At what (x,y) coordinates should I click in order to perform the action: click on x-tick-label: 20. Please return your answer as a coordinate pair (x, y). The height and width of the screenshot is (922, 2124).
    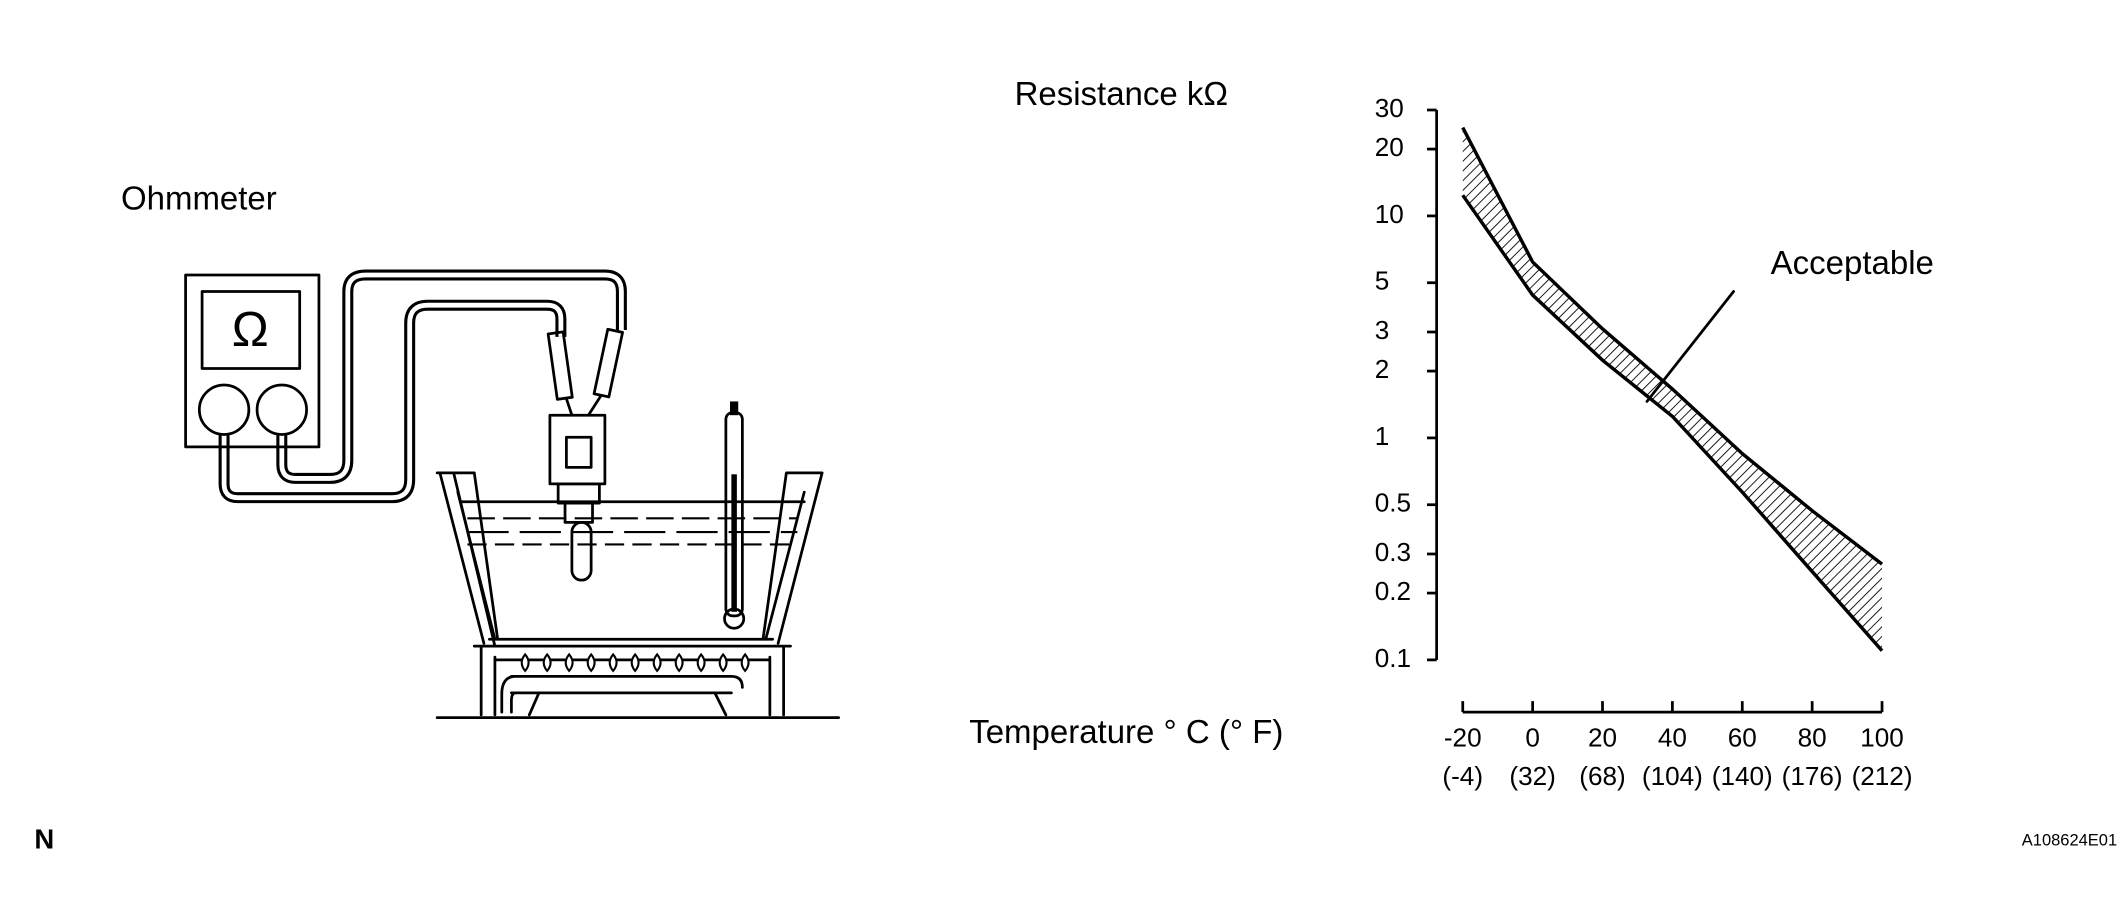
    Looking at the image, I should click on (1602, 738).